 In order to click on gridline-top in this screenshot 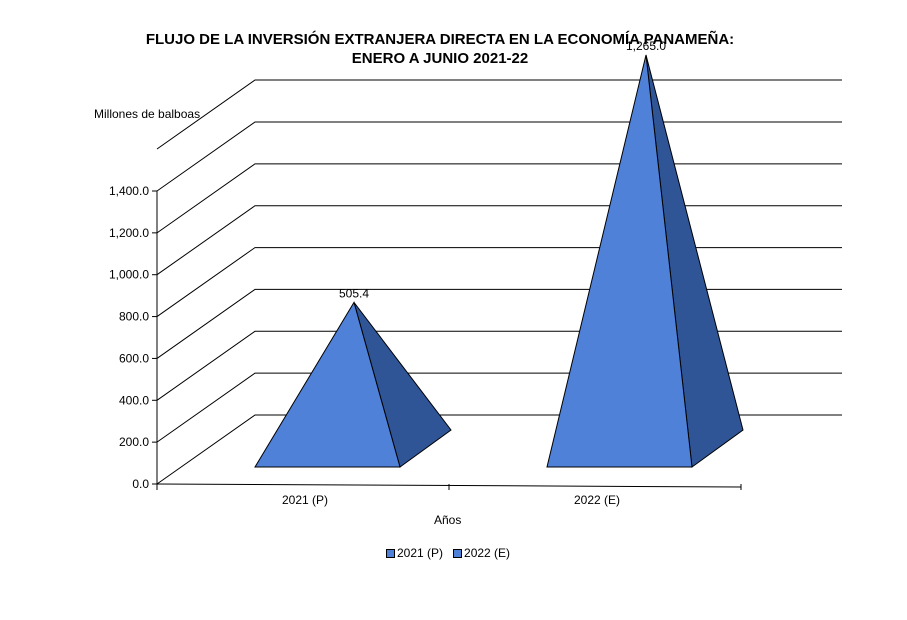, I will do `click(499, 114)`.